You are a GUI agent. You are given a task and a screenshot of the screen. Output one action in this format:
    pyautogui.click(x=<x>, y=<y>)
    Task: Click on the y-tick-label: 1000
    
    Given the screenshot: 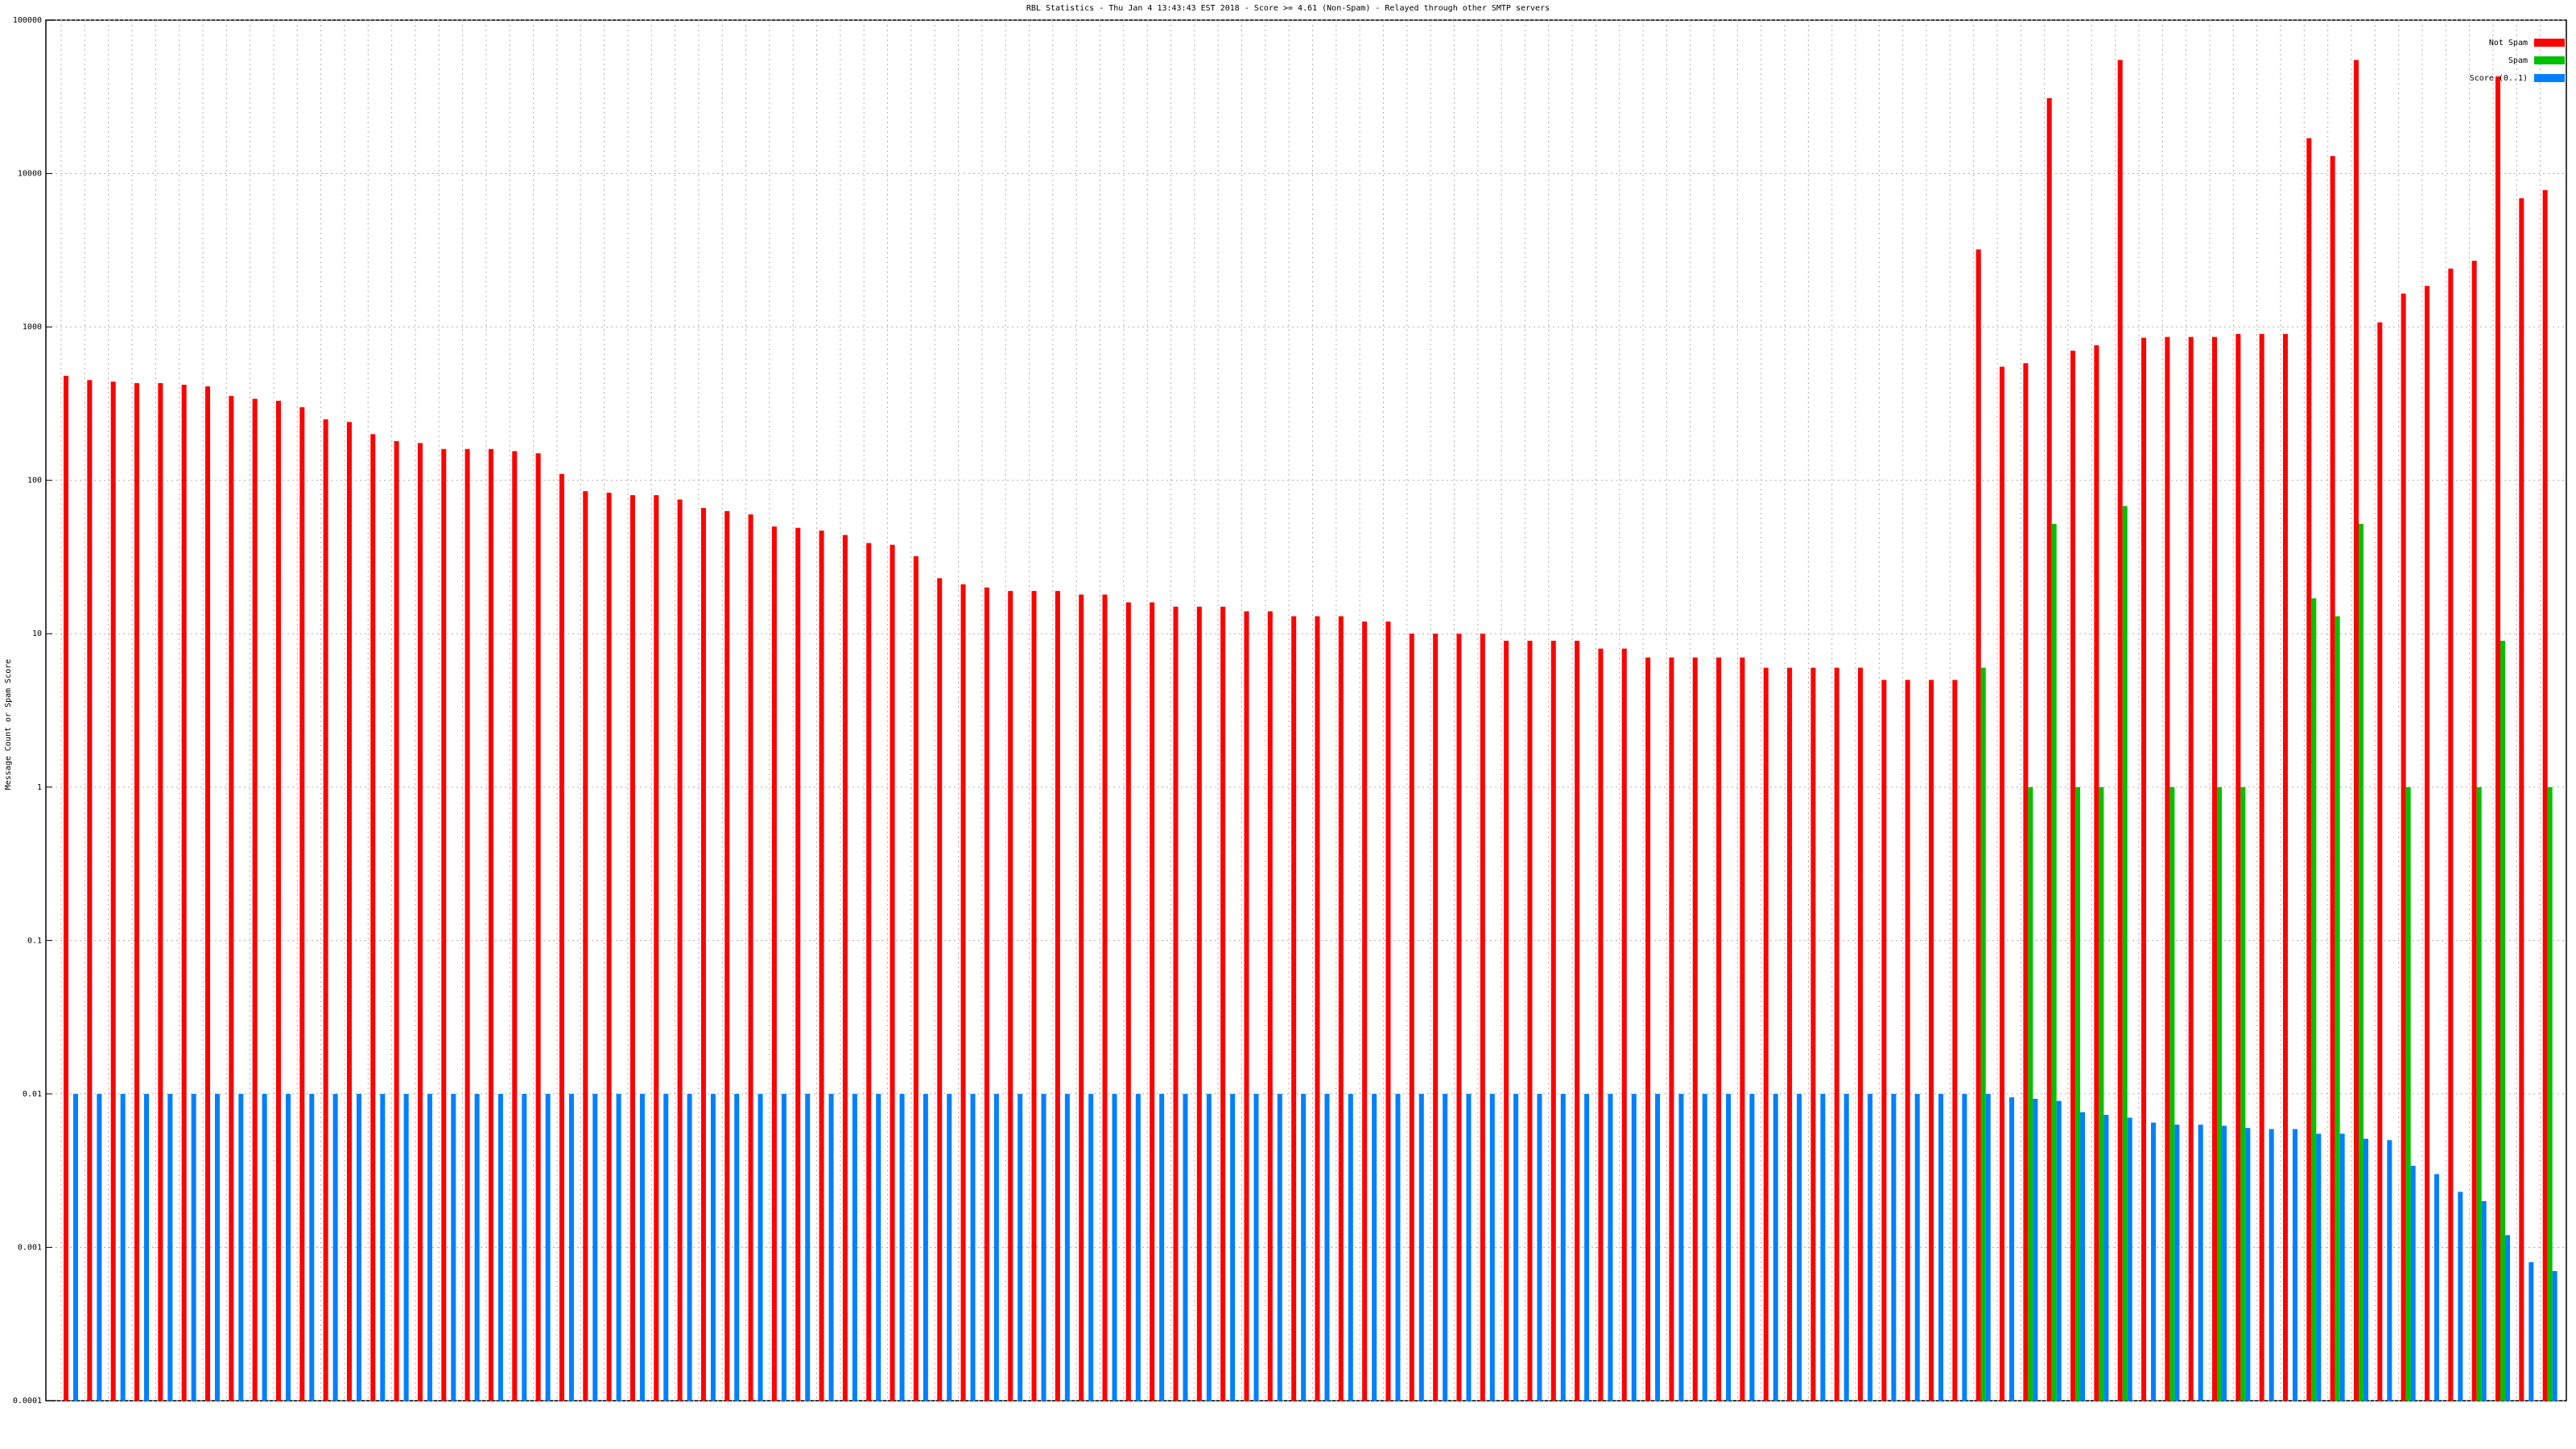 What is the action you would take?
    pyautogui.click(x=32, y=327)
    